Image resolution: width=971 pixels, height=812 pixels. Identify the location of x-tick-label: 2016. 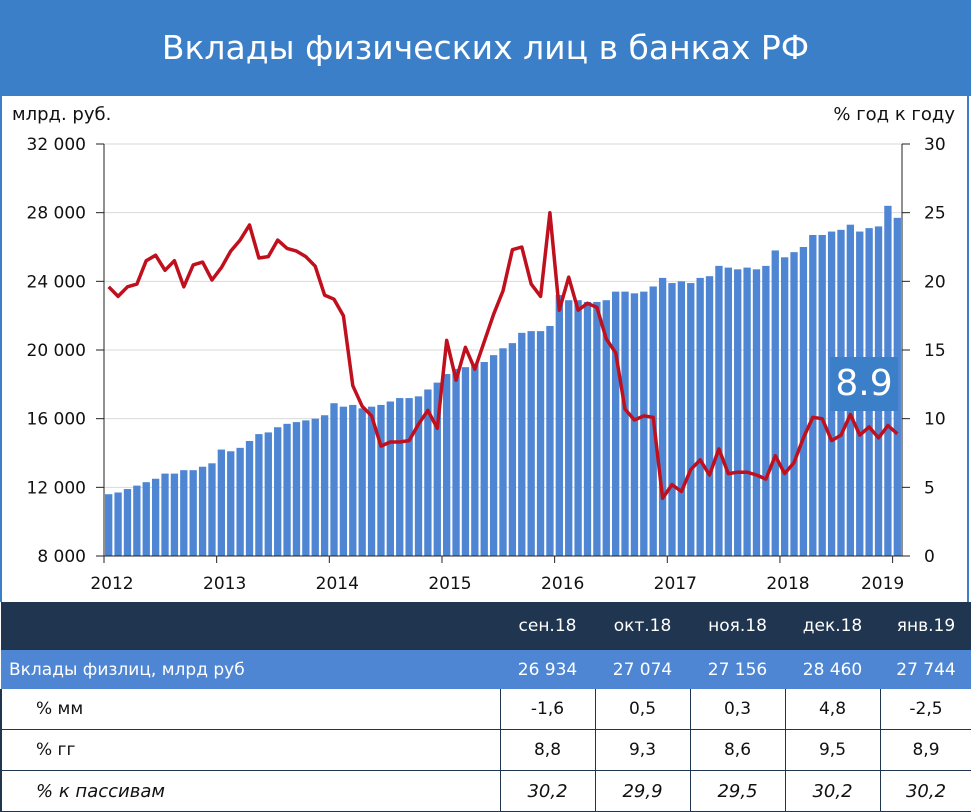
(562, 584).